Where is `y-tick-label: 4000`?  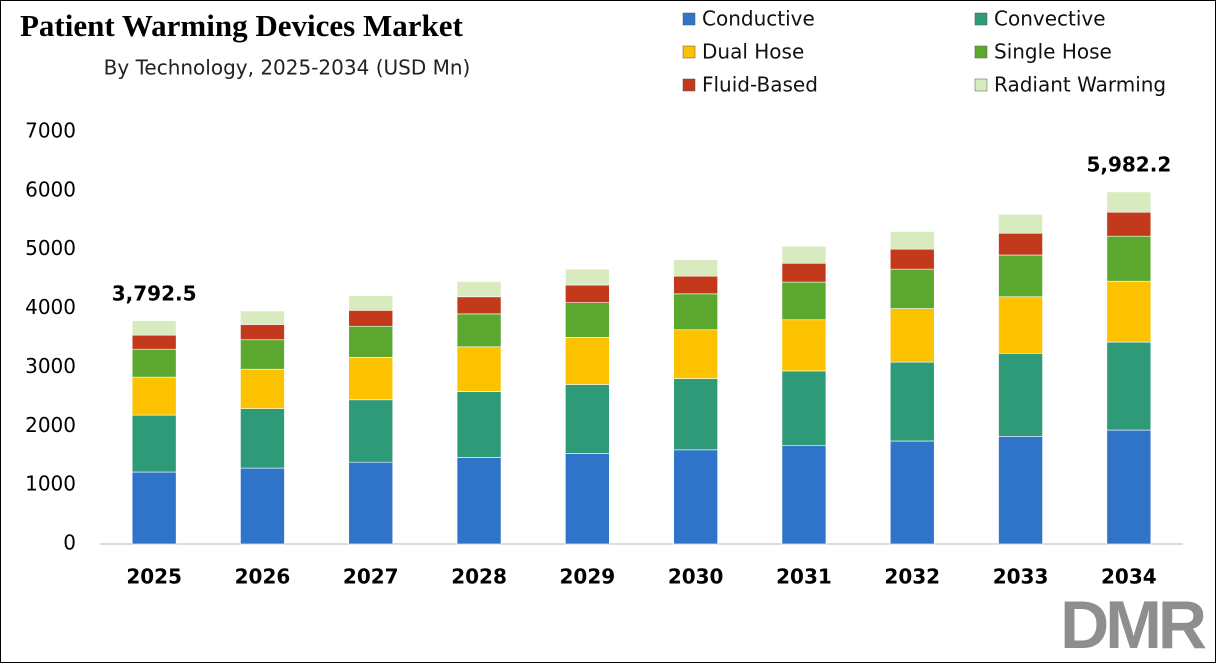 y-tick-label: 4000 is located at coordinates (50, 307).